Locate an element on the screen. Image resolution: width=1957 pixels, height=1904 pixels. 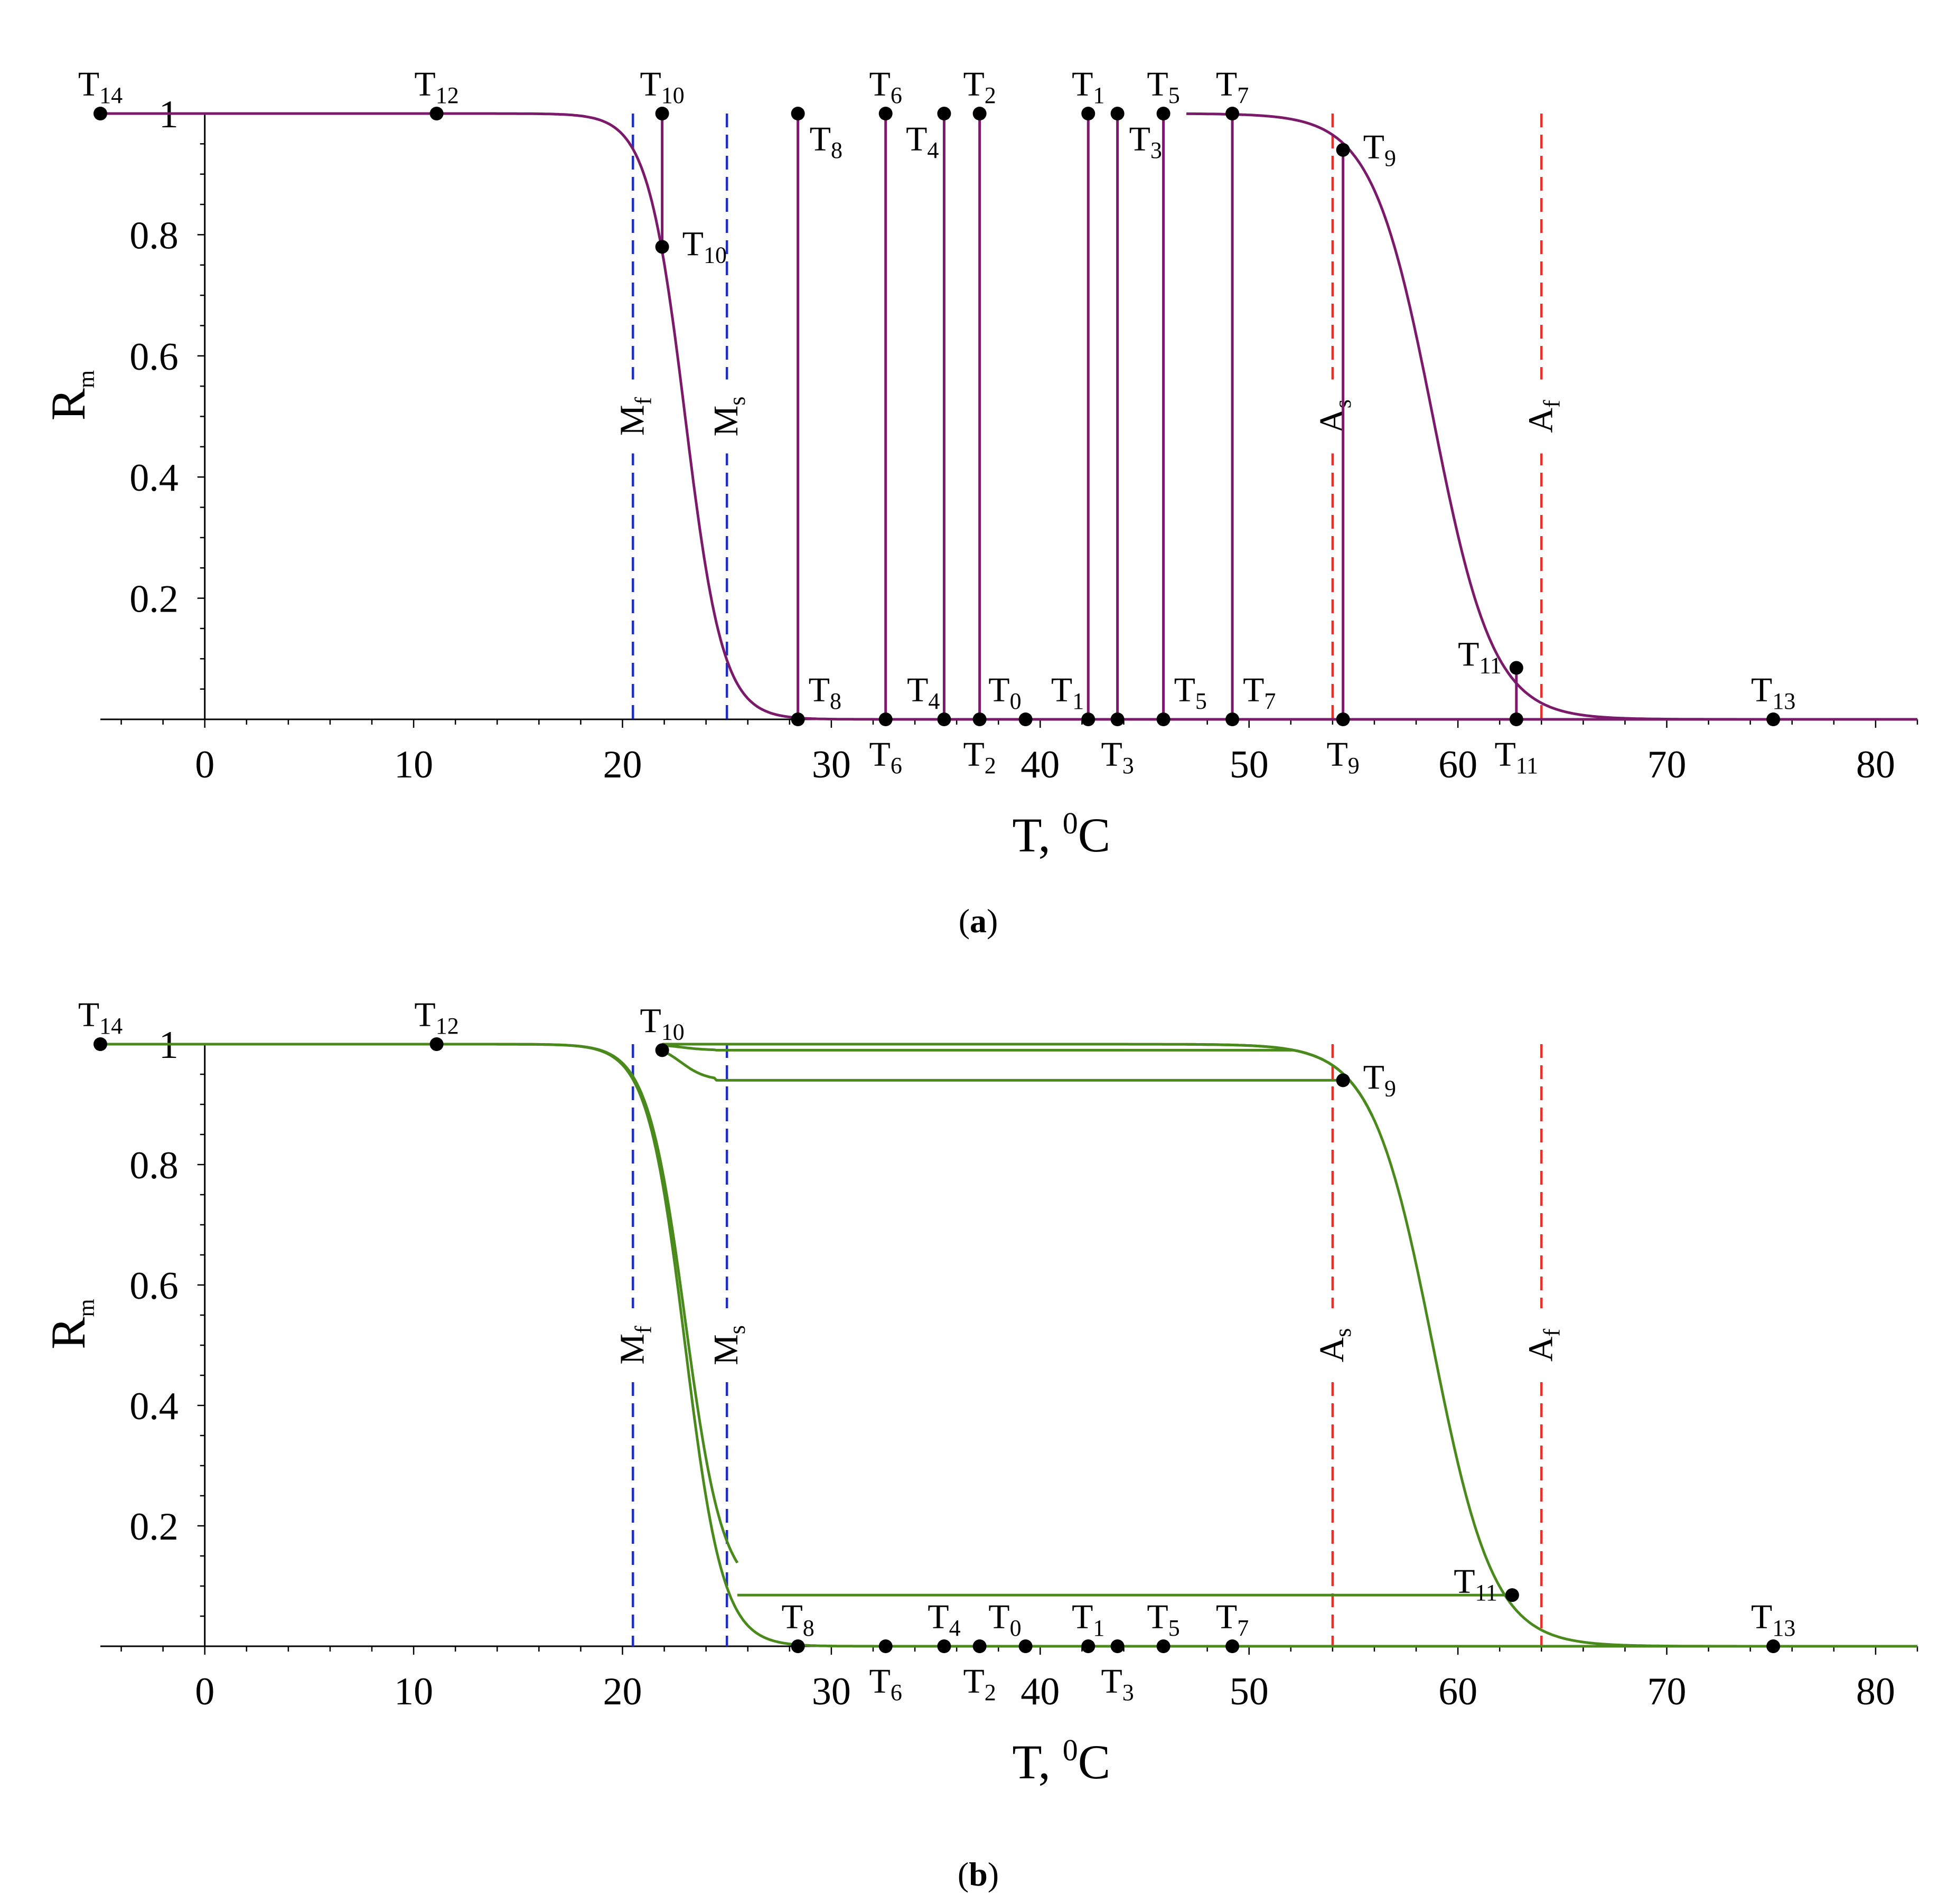
x-tick-label-a: 20 is located at coordinates (622, 764).